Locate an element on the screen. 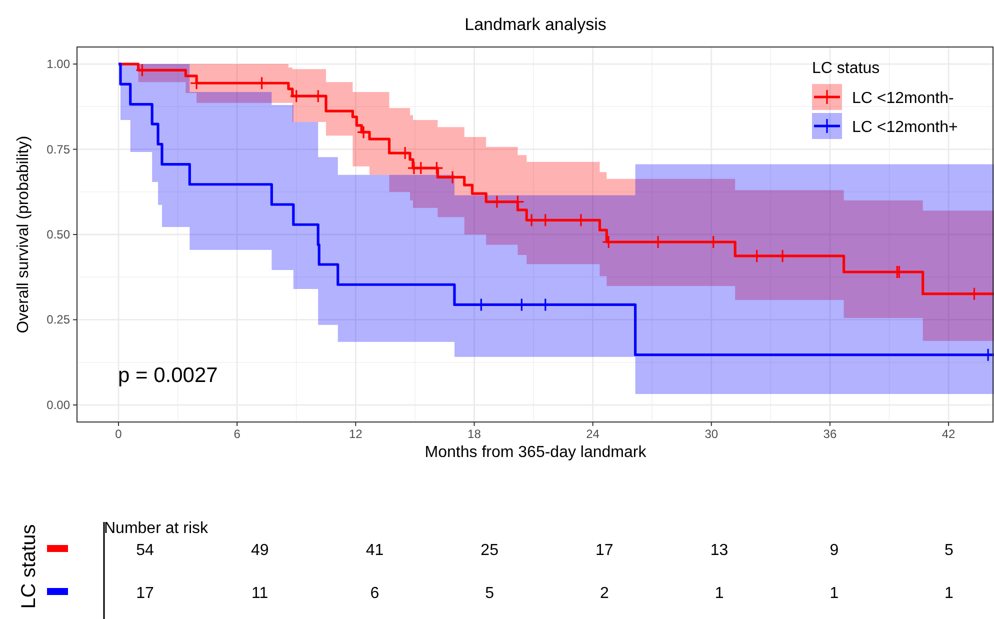  y-axis-title: LC status is located at coordinates (29, 566).